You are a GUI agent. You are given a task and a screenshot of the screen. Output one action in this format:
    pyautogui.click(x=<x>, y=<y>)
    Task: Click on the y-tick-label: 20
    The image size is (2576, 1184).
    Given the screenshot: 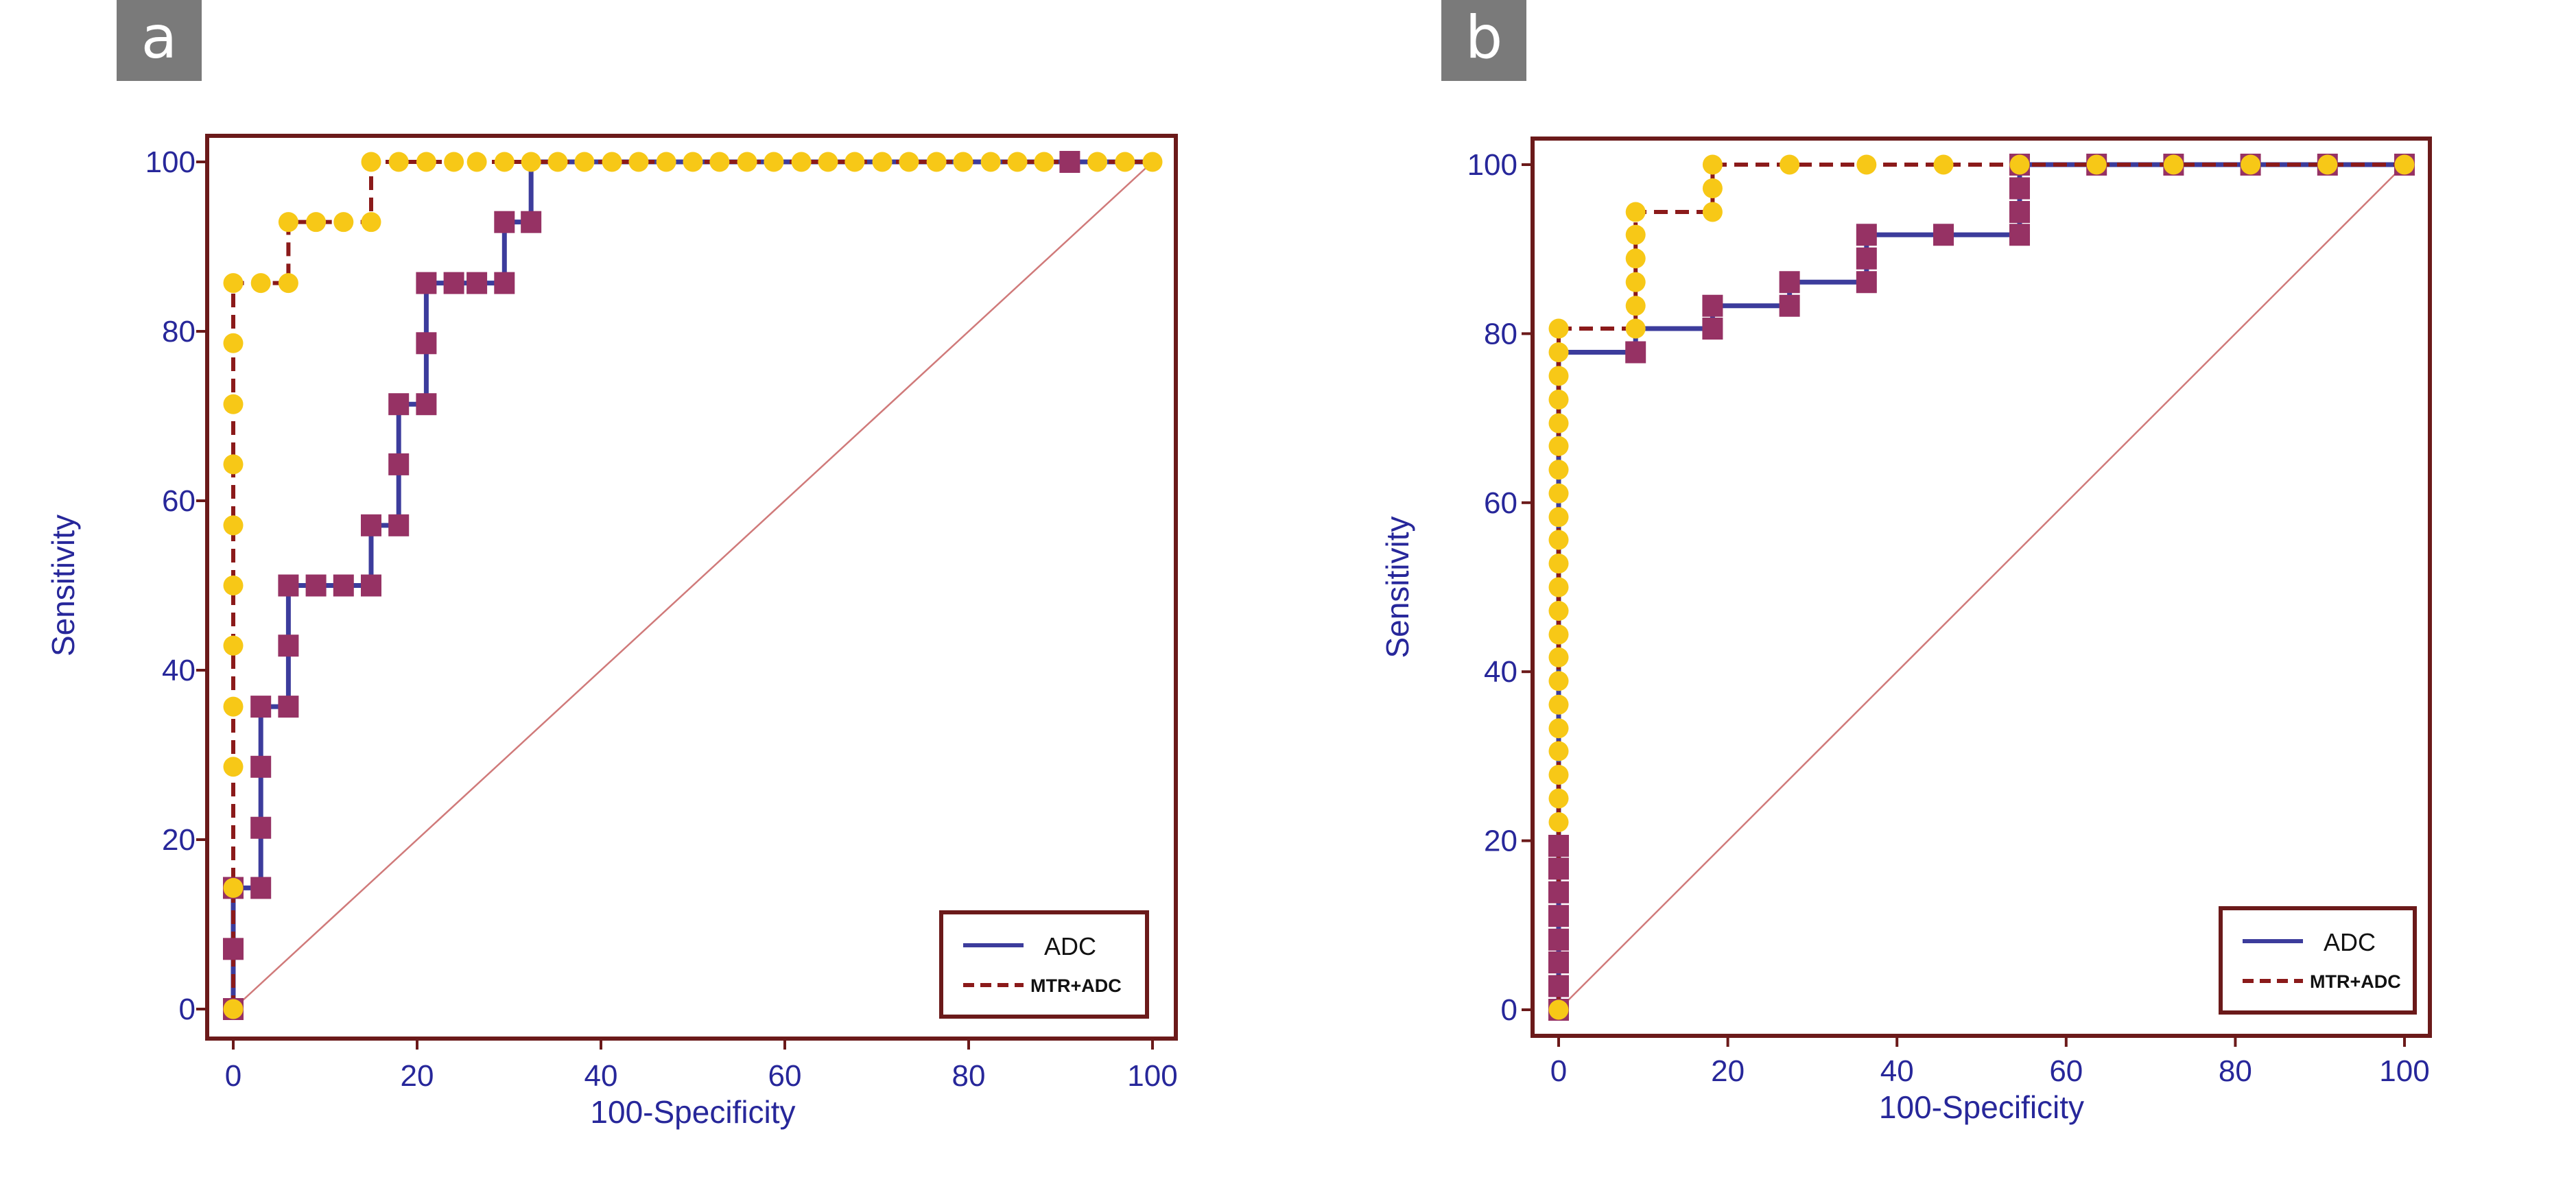 What is the action you would take?
    pyautogui.click(x=1500, y=841)
    